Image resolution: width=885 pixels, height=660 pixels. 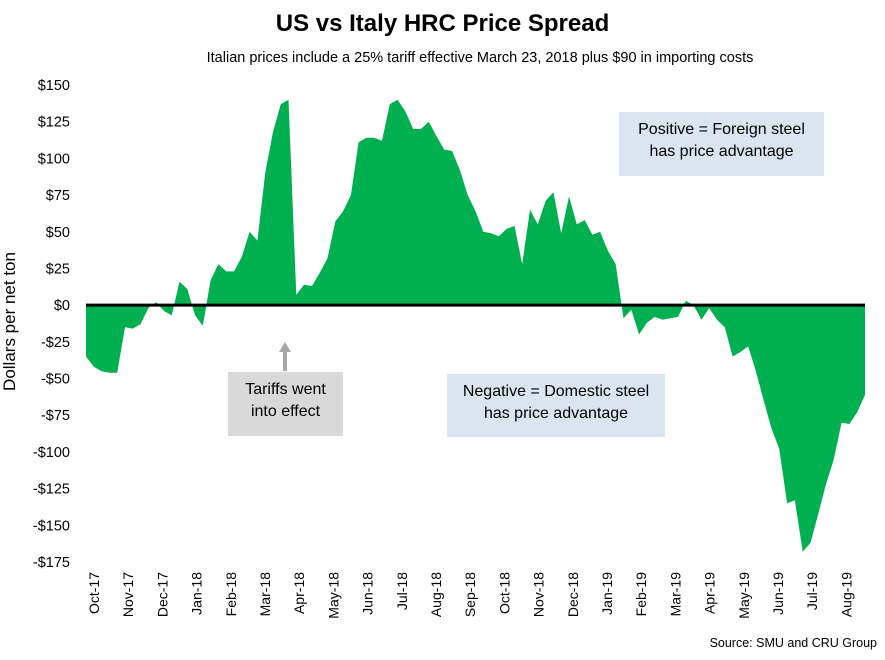 What do you see at coordinates (197, 593) in the screenshot?
I see `x-tick-label: Jan-18` at bounding box center [197, 593].